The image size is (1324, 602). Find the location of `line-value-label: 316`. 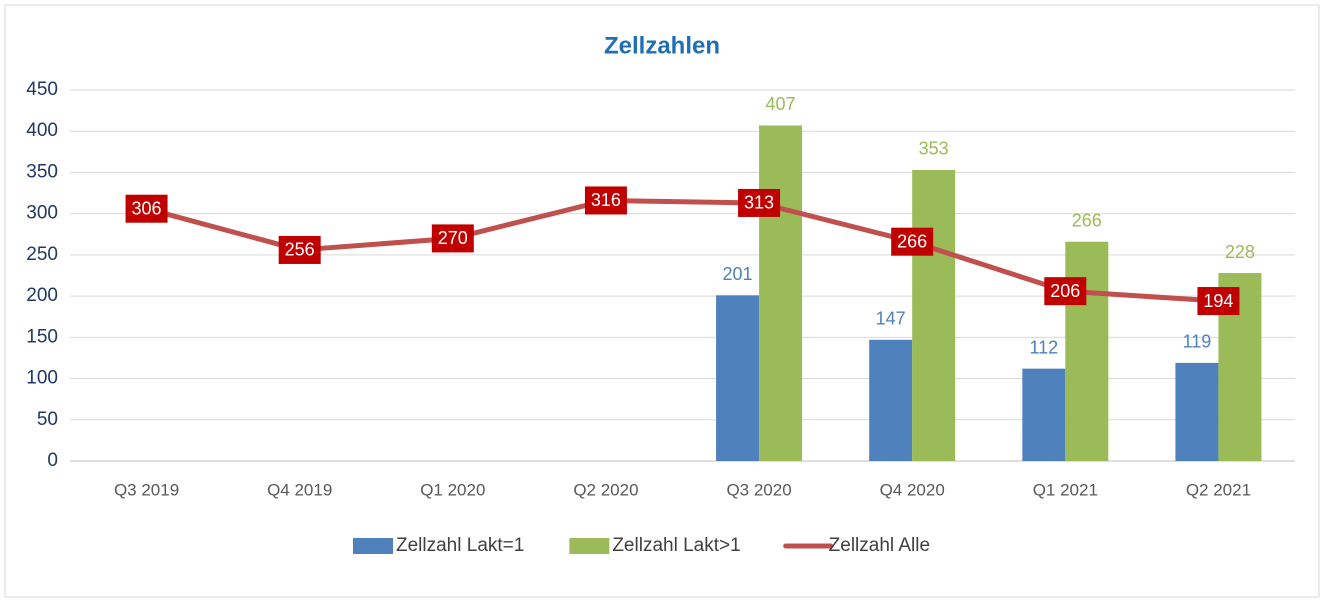

line-value-label: 316 is located at coordinates (606, 200).